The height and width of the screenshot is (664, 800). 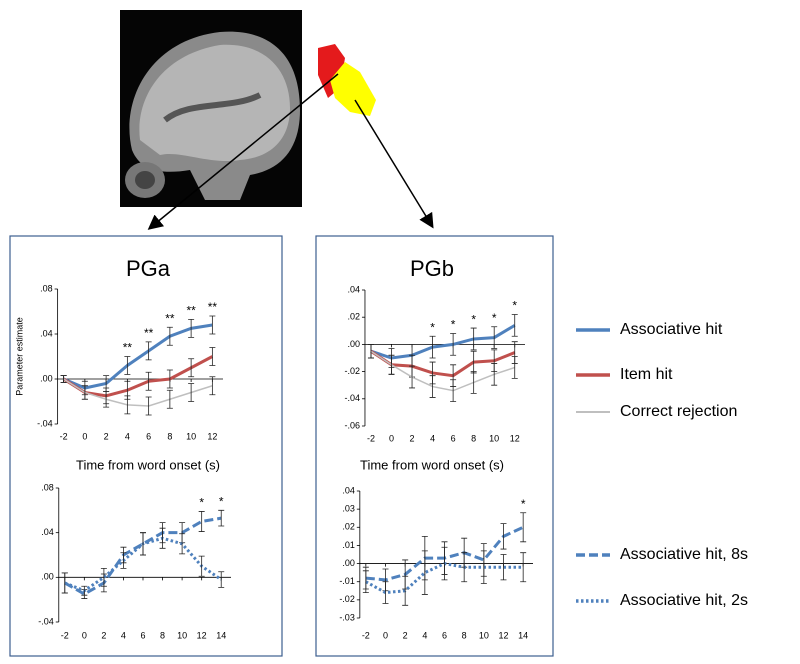 I want to click on chart-title: PGa, so click(x=148, y=268).